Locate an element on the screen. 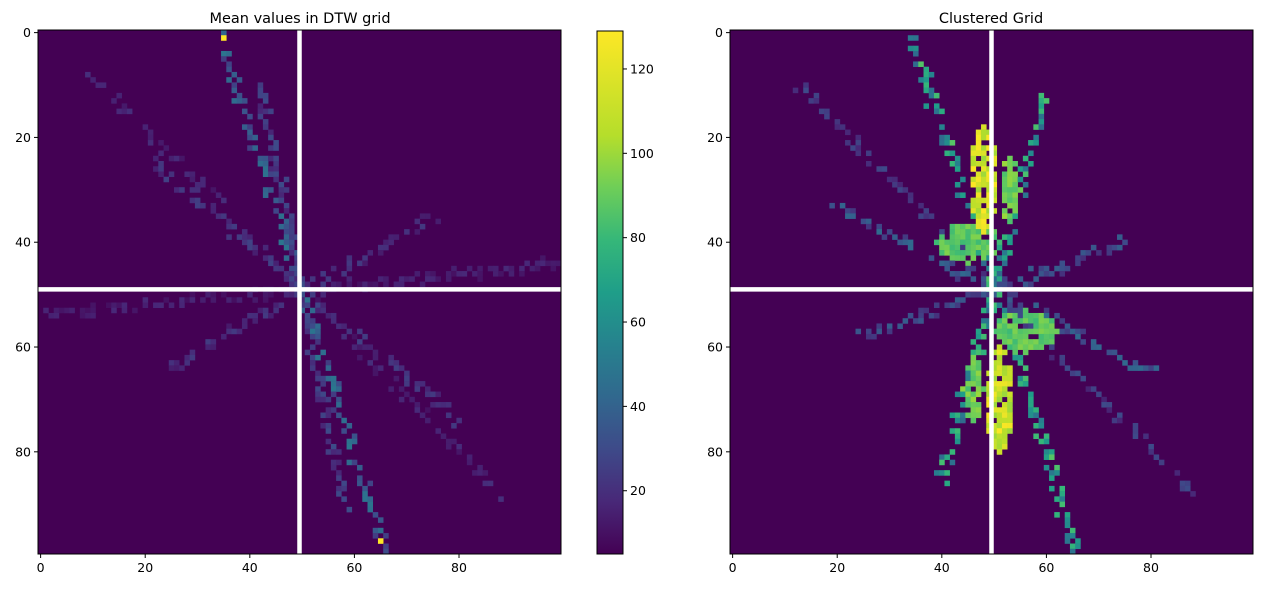 The width and height of the screenshot is (1263, 589). x-tick-label: 40 is located at coordinates (942, 567).